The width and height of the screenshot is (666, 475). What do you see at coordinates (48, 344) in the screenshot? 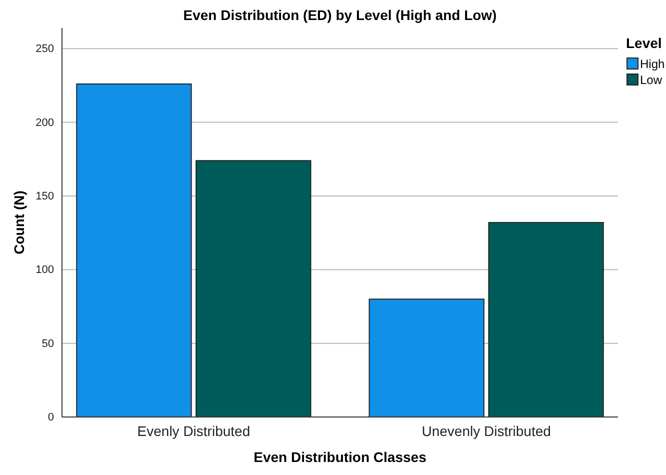
I see `y-tick-label: 50` at bounding box center [48, 344].